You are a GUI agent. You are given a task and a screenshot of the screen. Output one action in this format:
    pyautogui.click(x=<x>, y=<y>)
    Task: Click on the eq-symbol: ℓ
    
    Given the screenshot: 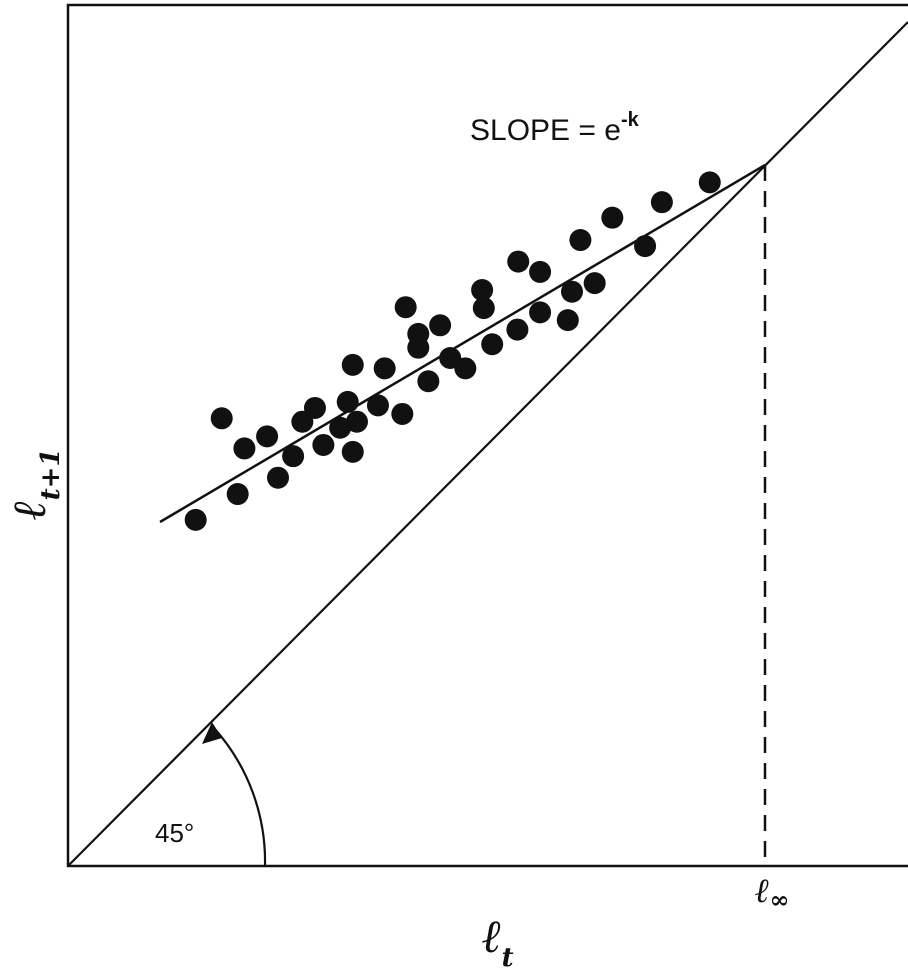 What is the action you would take?
    pyautogui.click(x=762, y=891)
    